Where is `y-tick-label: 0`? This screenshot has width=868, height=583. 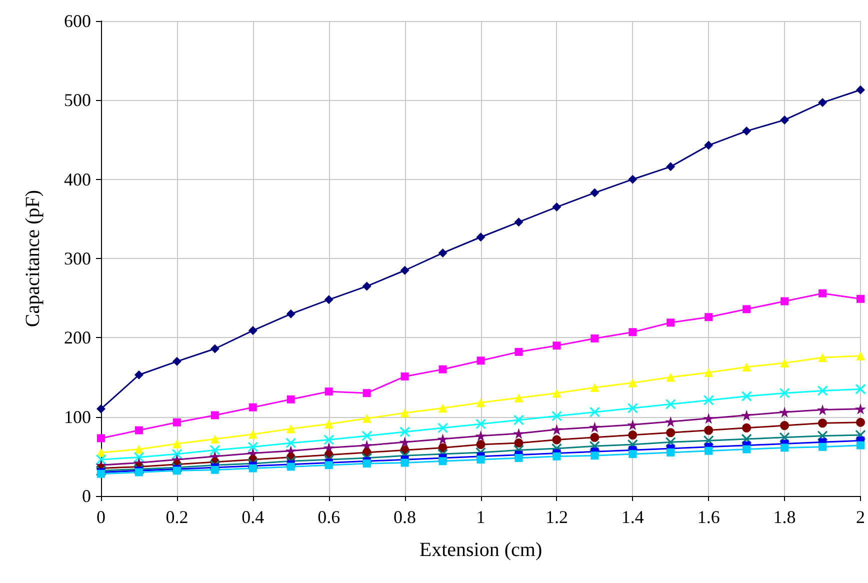
y-tick-label: 0 is located at coordinates (86, 496).